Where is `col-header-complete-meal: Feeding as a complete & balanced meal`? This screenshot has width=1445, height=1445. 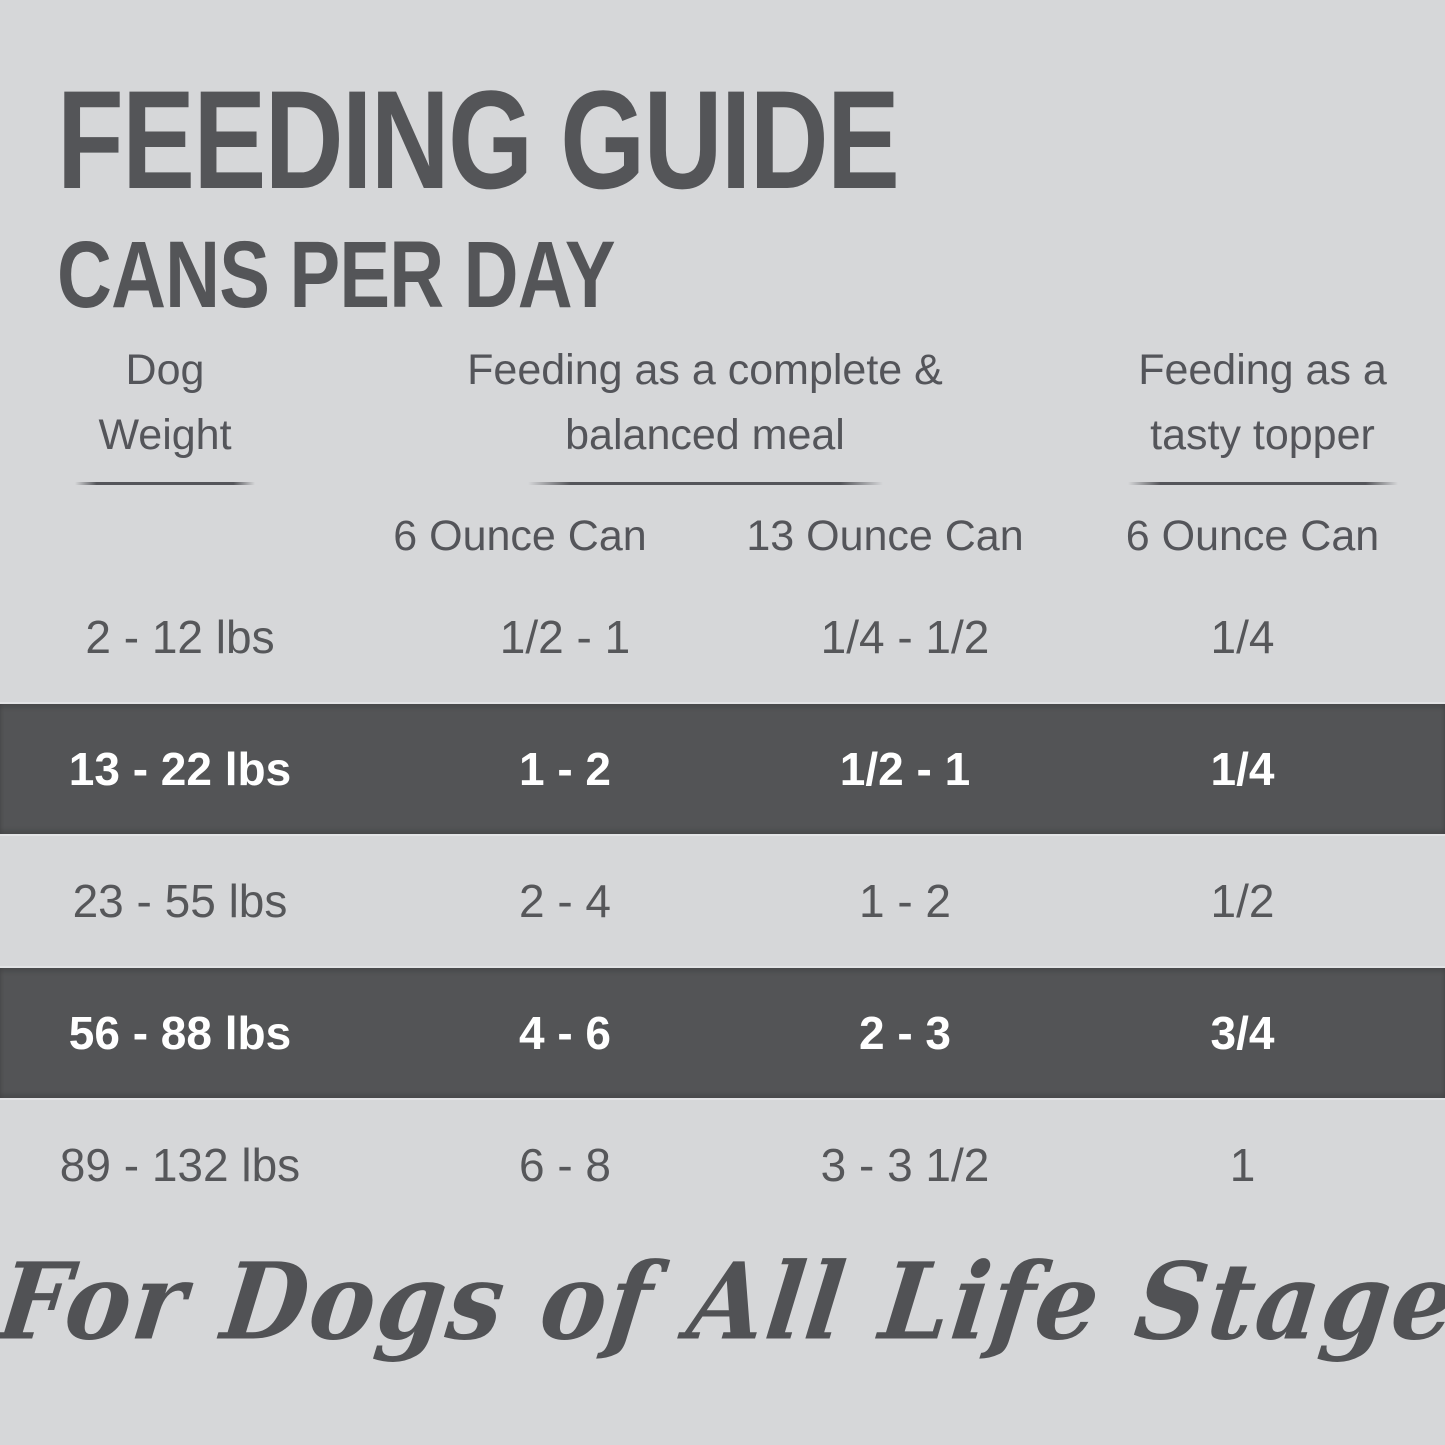
col-header-complete-meal: Feeding as a complete & balanced meal is located at coordinates (705, 411).